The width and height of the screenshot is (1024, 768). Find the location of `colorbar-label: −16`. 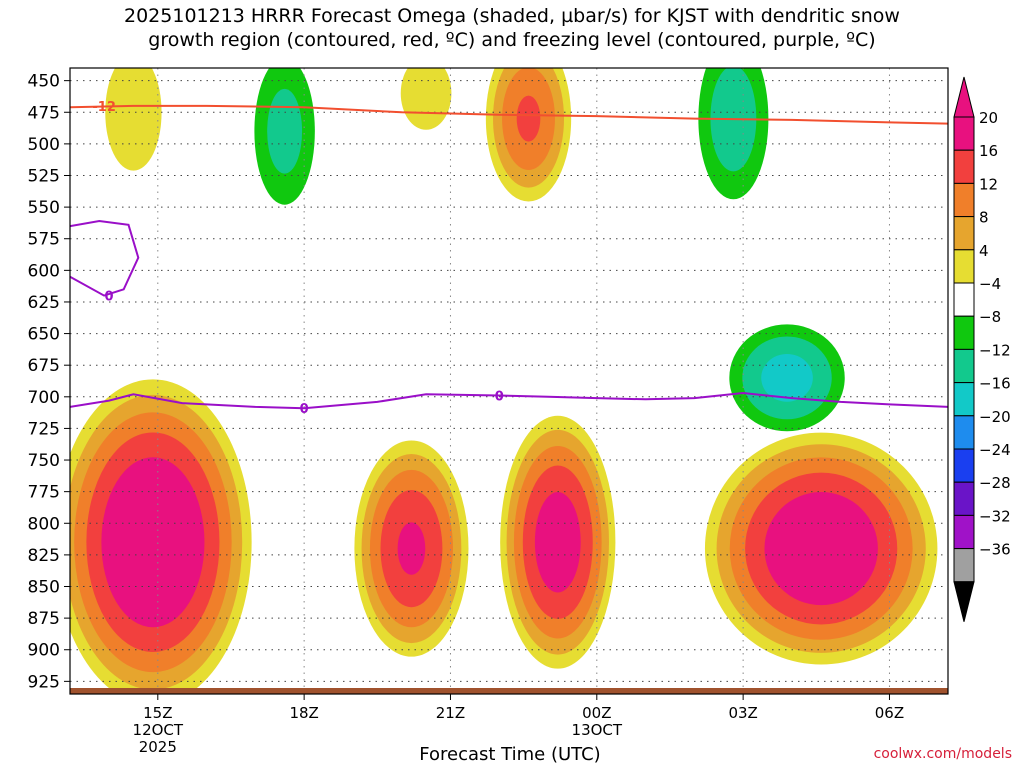

colorbar-label: −16 is located at coordinates (995, 384).